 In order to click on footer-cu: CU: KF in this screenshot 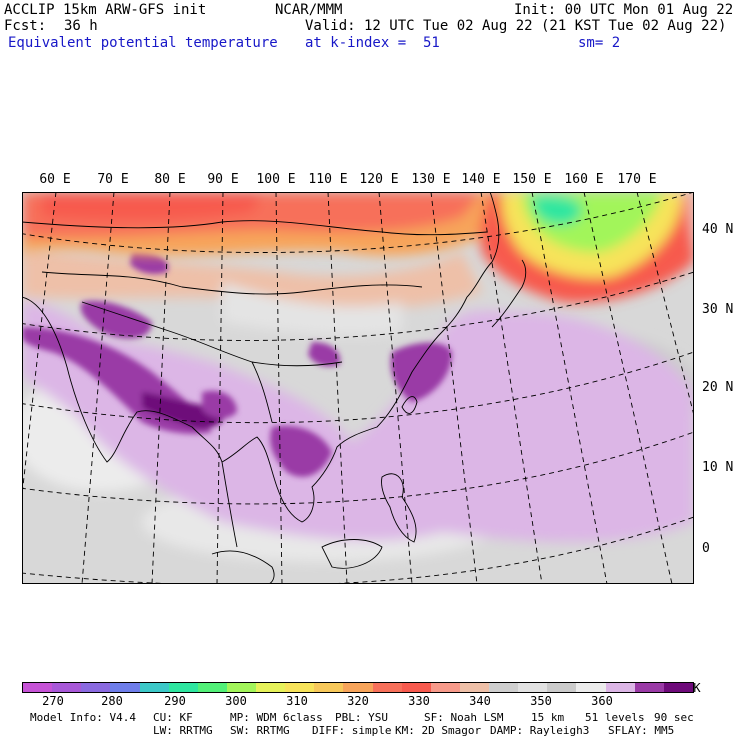, I will do `click(173, 717)`.